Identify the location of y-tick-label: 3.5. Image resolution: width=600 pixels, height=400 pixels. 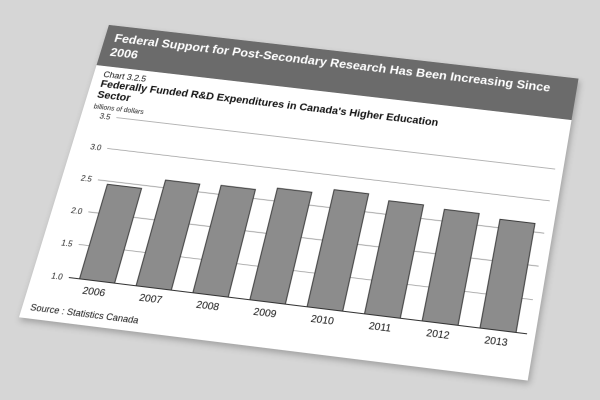
(104, 117).